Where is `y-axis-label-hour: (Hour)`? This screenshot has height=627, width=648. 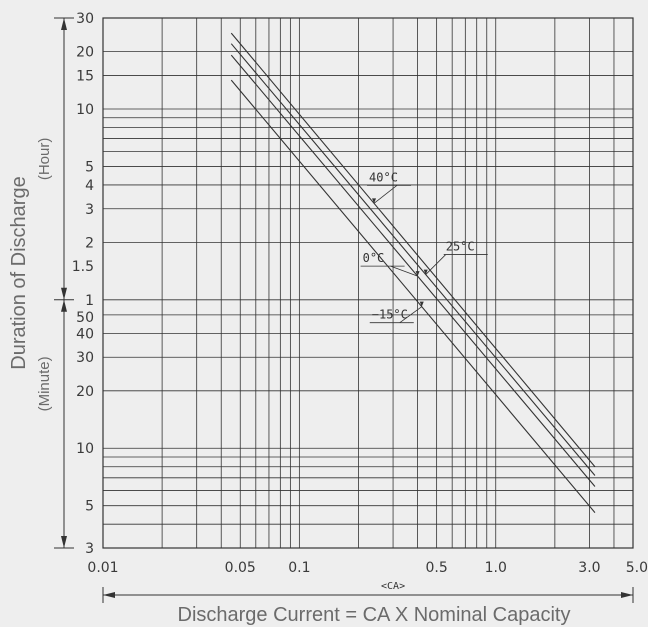
y-axis-label-hour: (Hour) is located at coordinates (44, 159).